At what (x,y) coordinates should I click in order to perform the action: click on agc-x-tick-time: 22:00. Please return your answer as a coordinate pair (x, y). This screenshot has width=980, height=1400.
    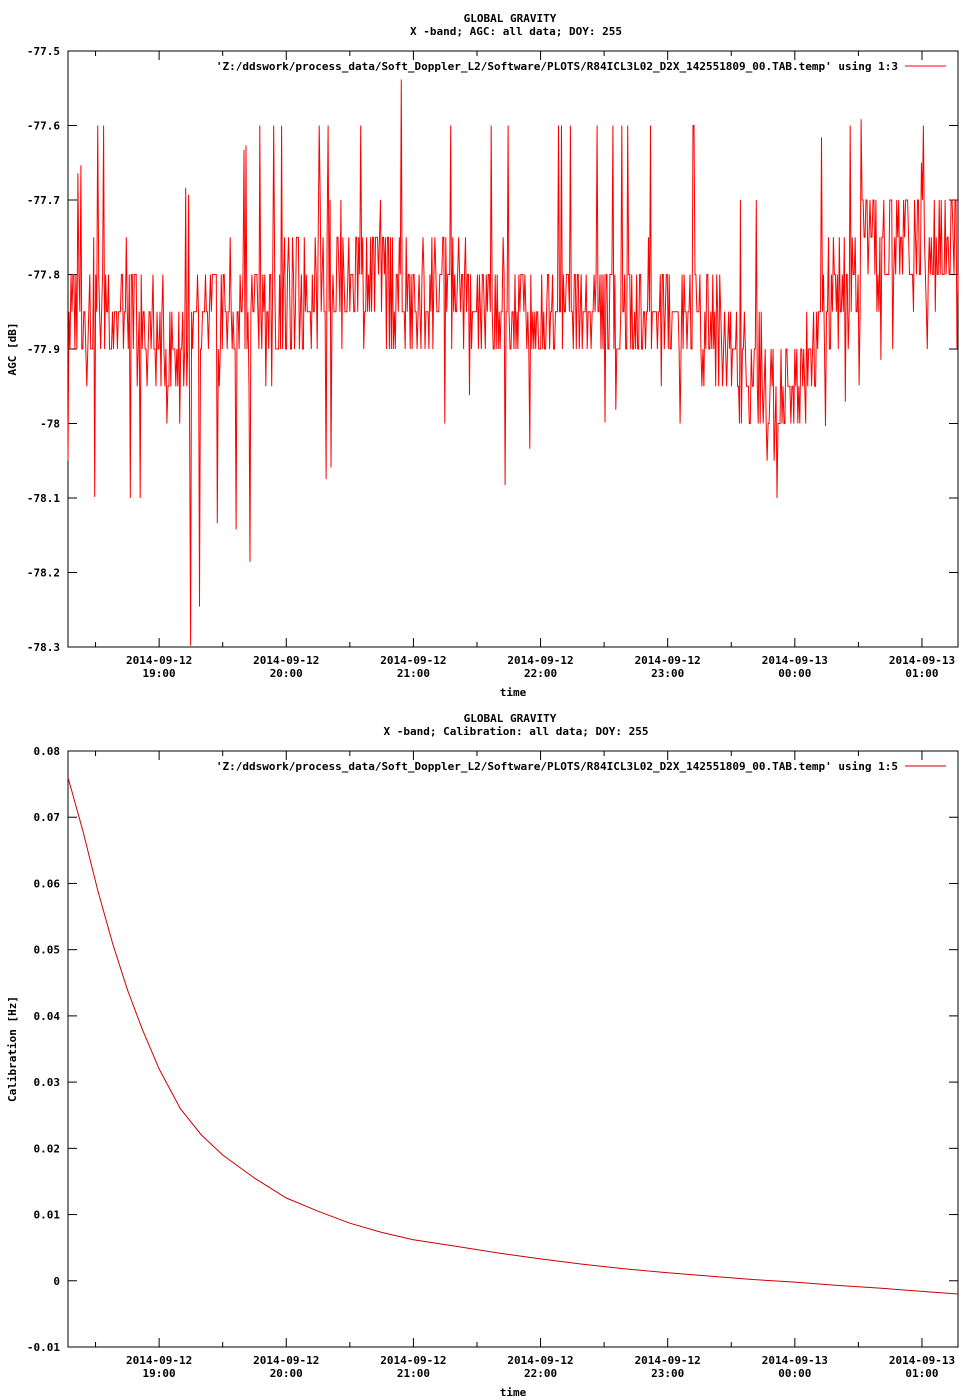
    Looking at the image, I should click on (540, 673).